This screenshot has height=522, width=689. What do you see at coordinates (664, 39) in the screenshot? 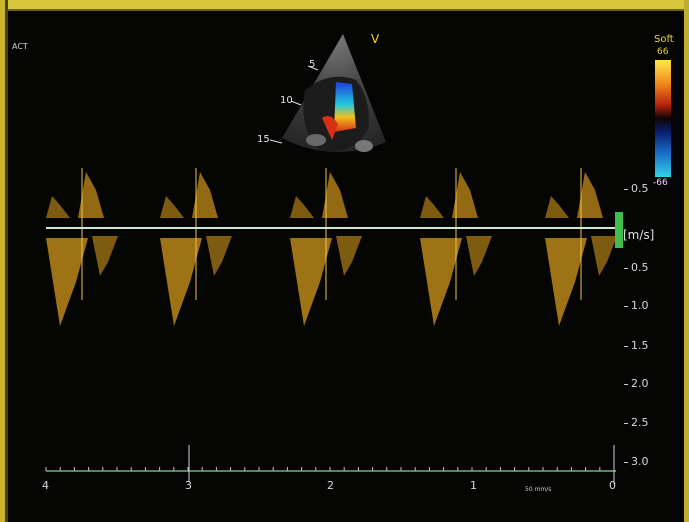
I see `color-bar-title: Soft` at bounding box center [664, 39].